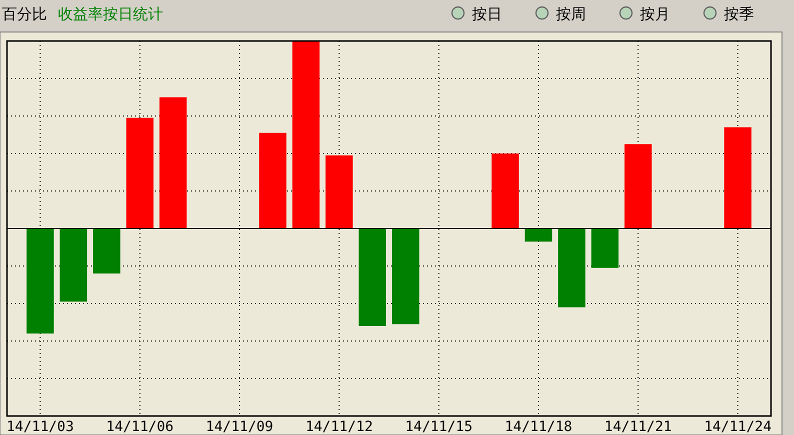 The image size is (794, 435). Describe the element at coordinates (140, 427) in the screenshot. I see `x-tick-label: 14/11/06` at that location.